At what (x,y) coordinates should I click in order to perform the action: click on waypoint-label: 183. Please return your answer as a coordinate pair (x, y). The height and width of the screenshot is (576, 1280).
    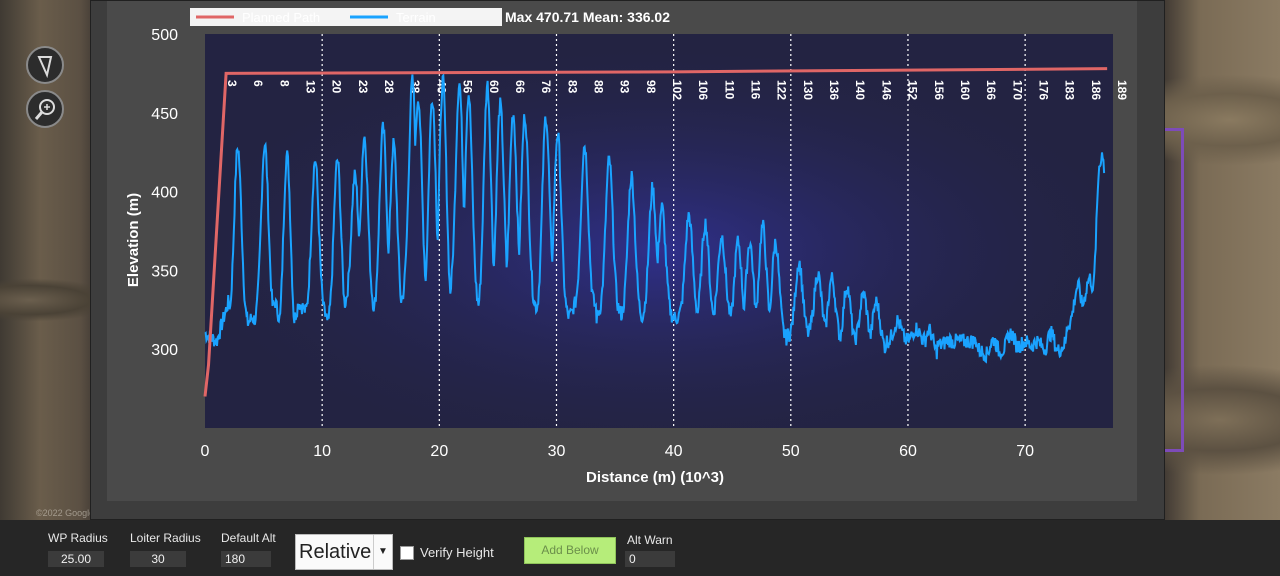
    Looking at the image, I should click on (1070, 90).